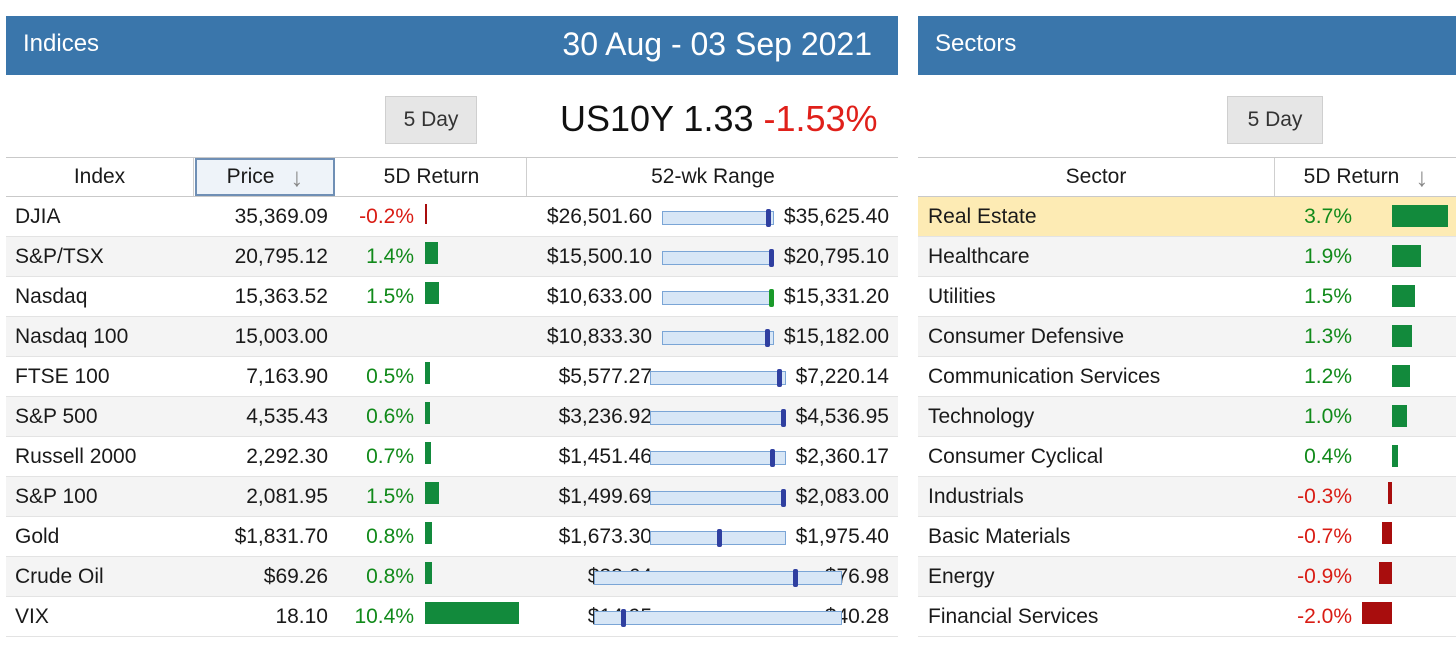 The width and height of the screenshot is (1456, 657). I want to click on col-index-label: Index, so click(99, 176).